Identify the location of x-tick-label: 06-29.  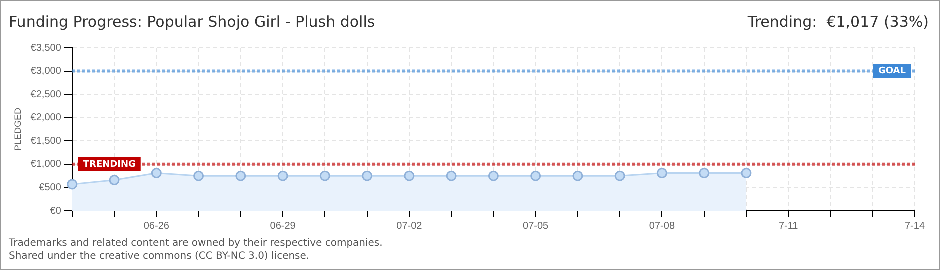
(283, 226).